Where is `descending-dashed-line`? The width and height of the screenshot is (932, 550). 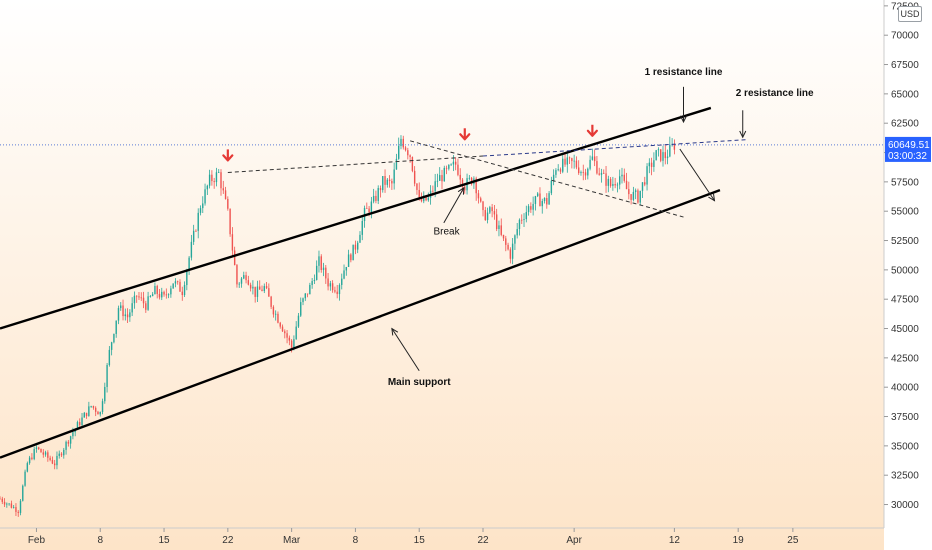
descending-dashed-line is located at coordinates (546, 179).